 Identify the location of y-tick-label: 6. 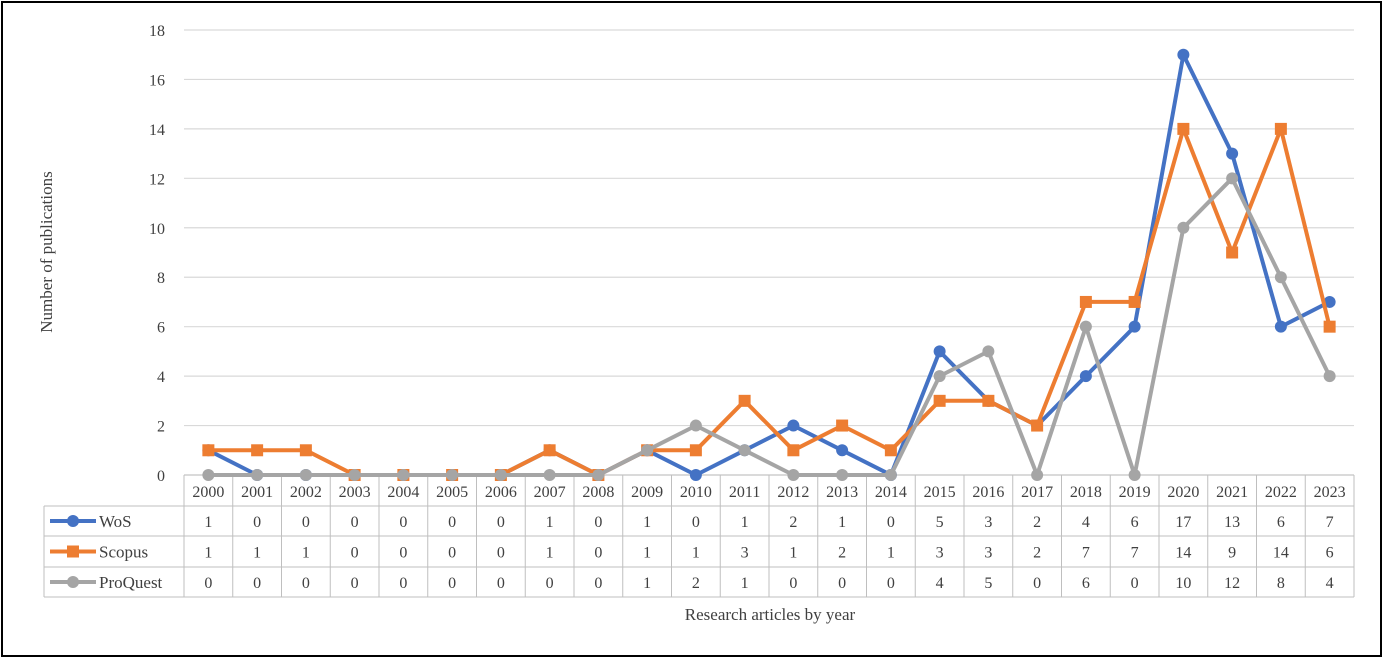
(161, 328).